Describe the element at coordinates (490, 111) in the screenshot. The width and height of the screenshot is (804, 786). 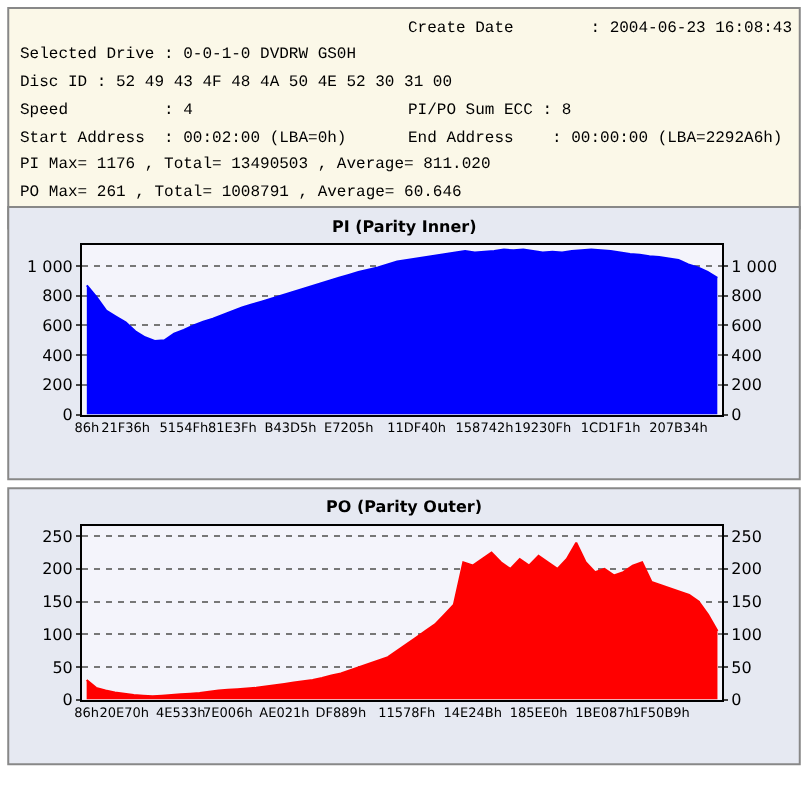
I see `text: PI/PO Sum ECC : 8` at that location.